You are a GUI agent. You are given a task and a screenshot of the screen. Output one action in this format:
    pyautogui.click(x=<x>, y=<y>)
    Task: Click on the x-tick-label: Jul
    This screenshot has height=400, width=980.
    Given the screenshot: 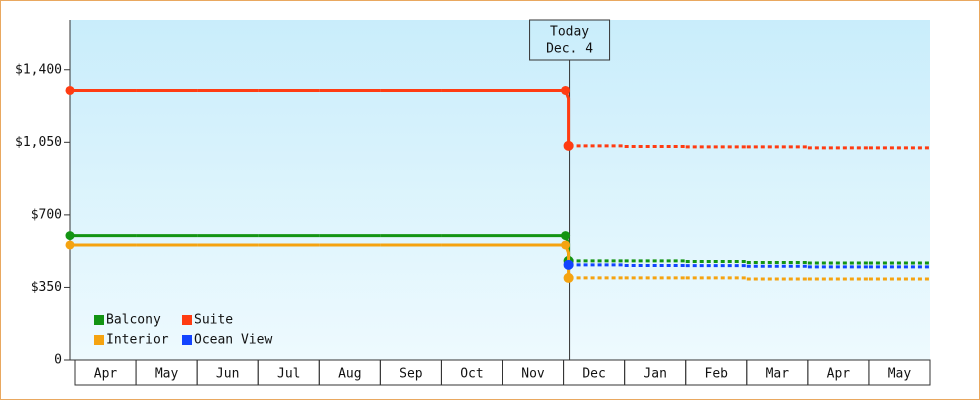 What is the action you would take?
    pyautogui.click(x=288, y=374)
    